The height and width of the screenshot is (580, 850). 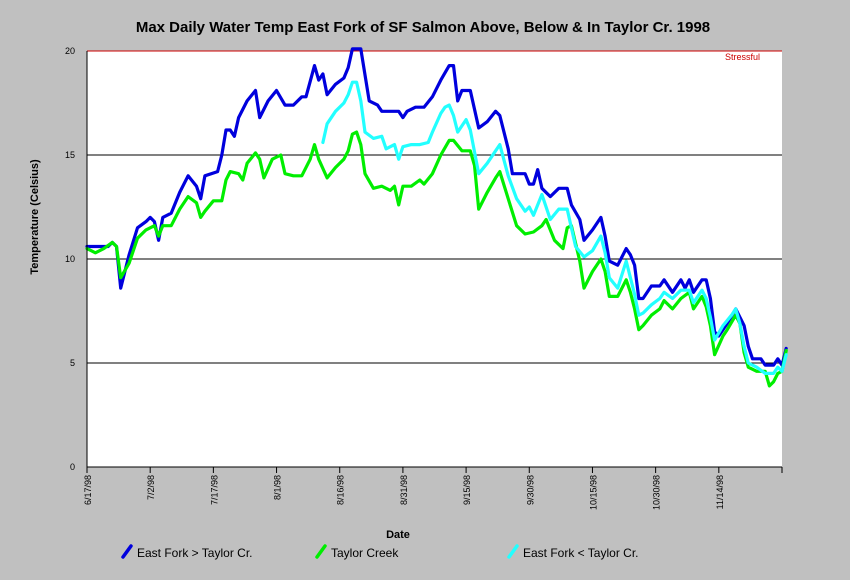 What do you see at coordinates (72, 467) in the screenshot?
I see `y-tick-label: 0` at bounding box center [72, 467].